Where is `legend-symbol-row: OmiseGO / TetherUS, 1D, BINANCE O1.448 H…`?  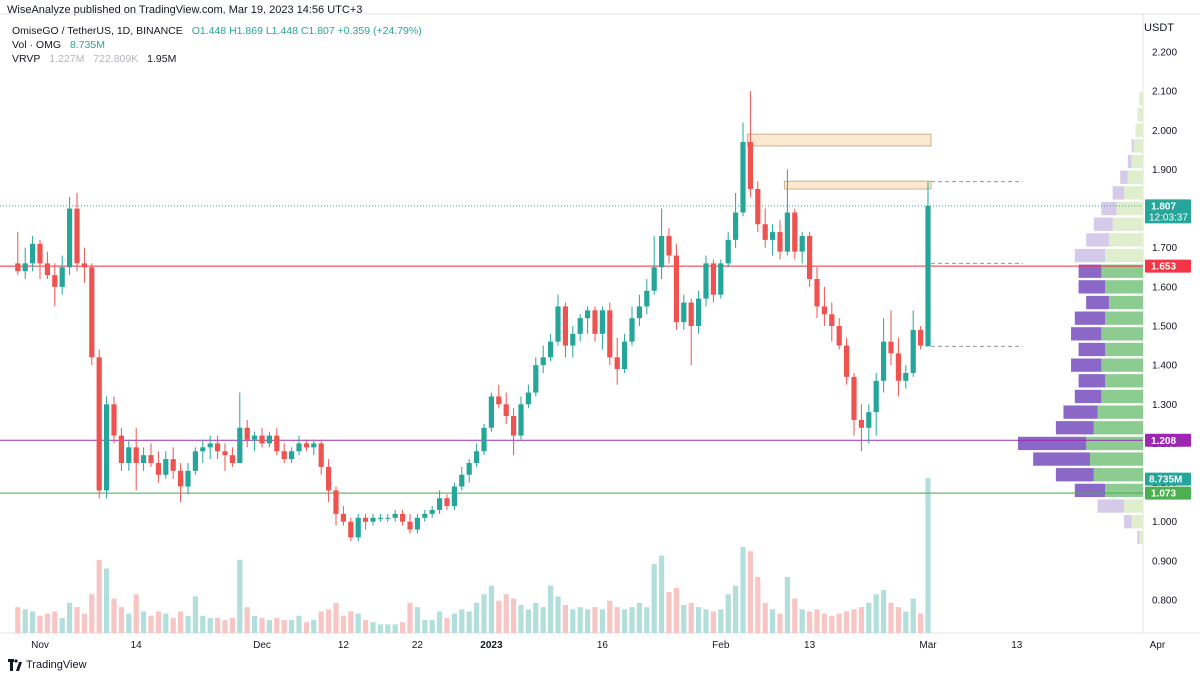
legend-symbol-row: OmiseGO / TetherUS, 1D, BINANCE O1.448 H… is located at coordinates (217, 31).